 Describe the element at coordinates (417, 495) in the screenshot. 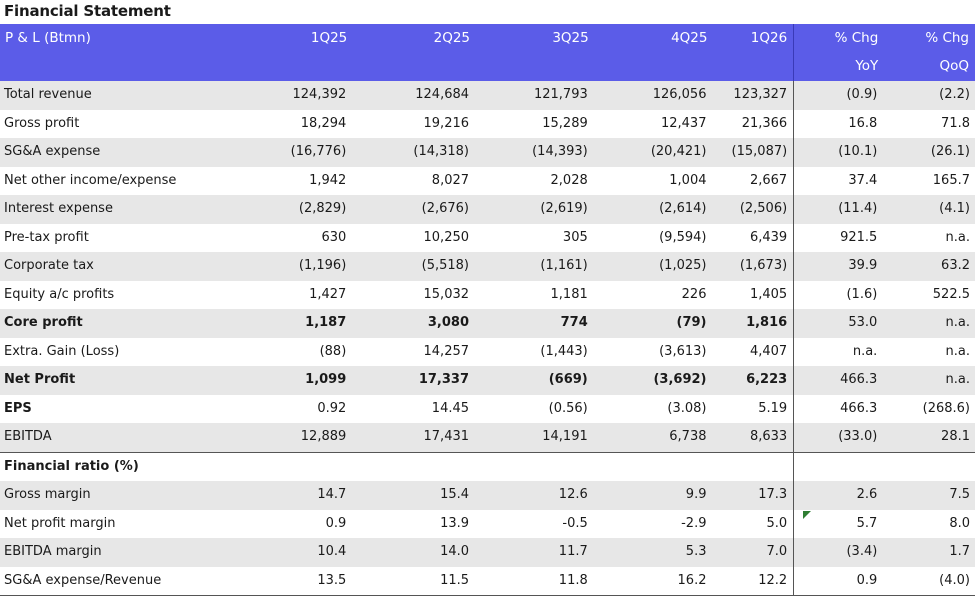

I see `quarter-value-cell: 15.4` at that location.